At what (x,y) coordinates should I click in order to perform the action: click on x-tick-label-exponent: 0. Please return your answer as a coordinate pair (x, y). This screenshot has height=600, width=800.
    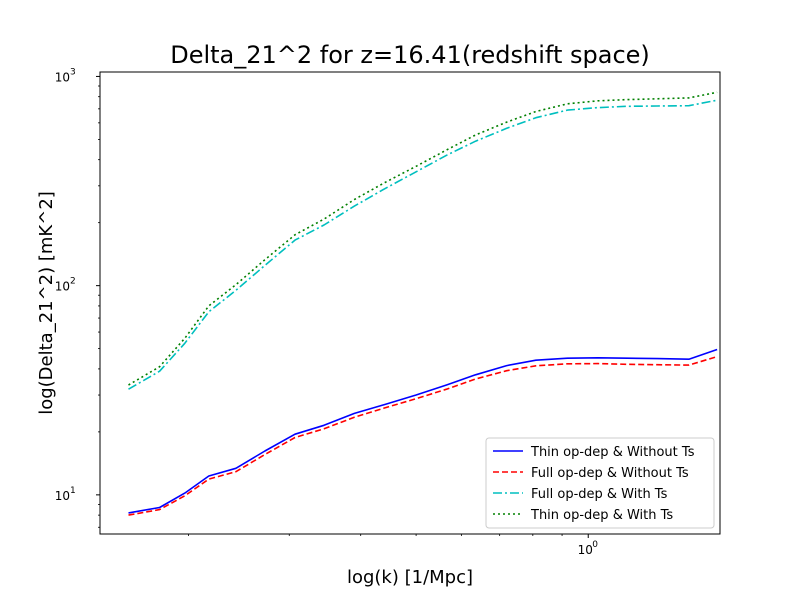
    Looking at the image, I should click on (595, 545).